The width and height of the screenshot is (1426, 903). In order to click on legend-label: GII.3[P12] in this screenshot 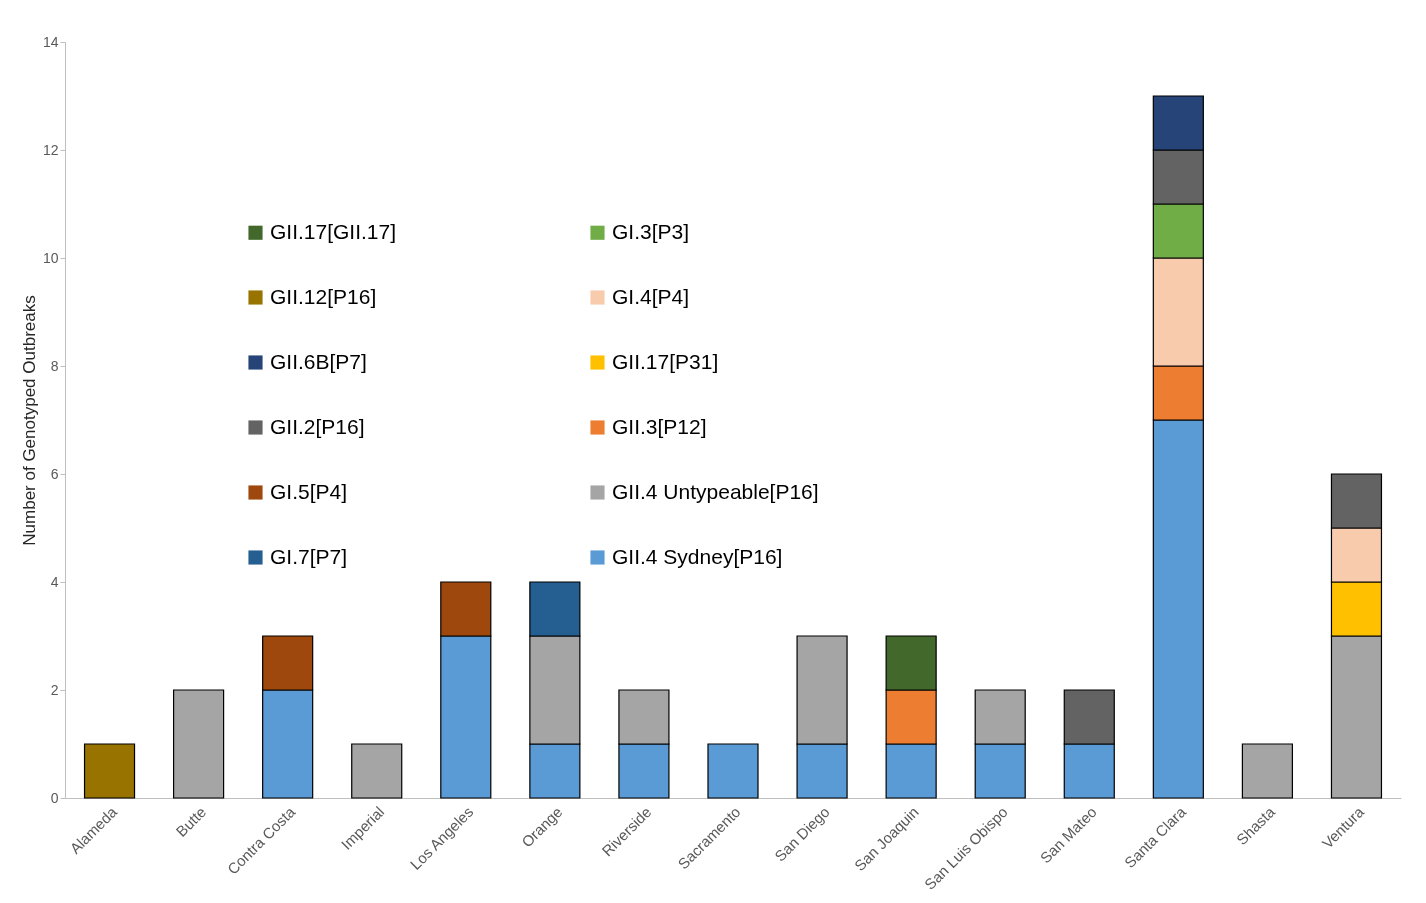, I will do `click(659, 426)`.